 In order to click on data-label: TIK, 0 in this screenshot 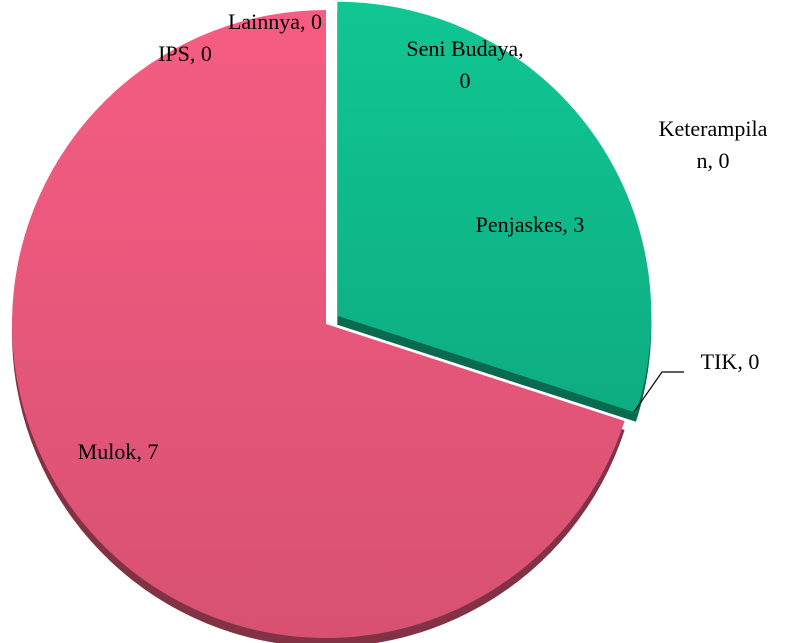, I will do `click(730, 361)`.